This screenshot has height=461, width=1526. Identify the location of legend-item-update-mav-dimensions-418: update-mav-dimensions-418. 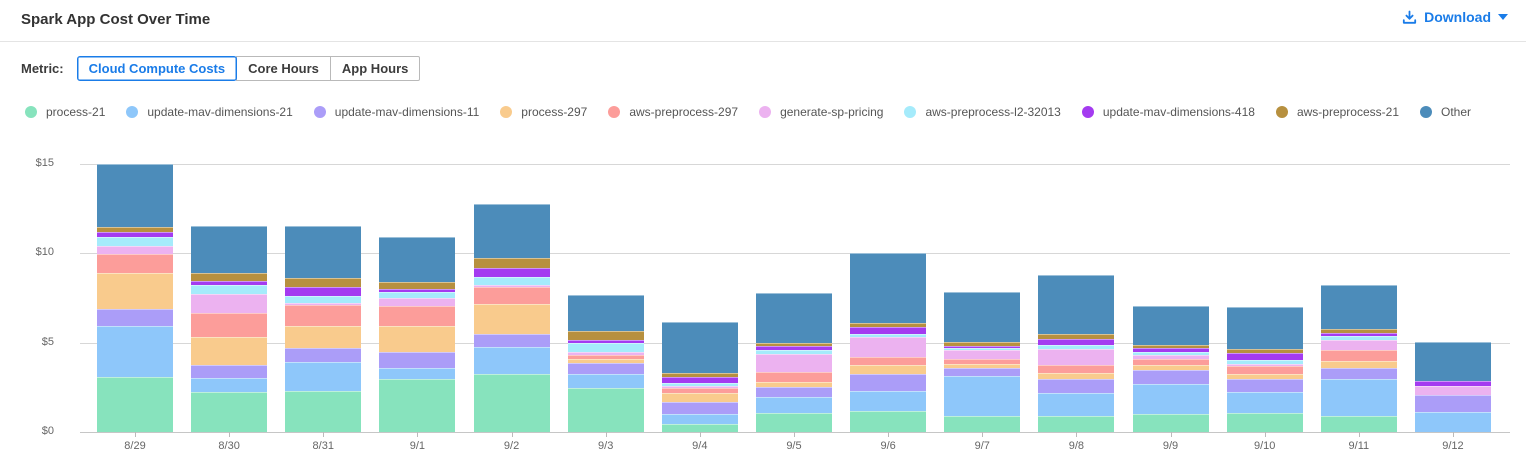
(1168, 112).